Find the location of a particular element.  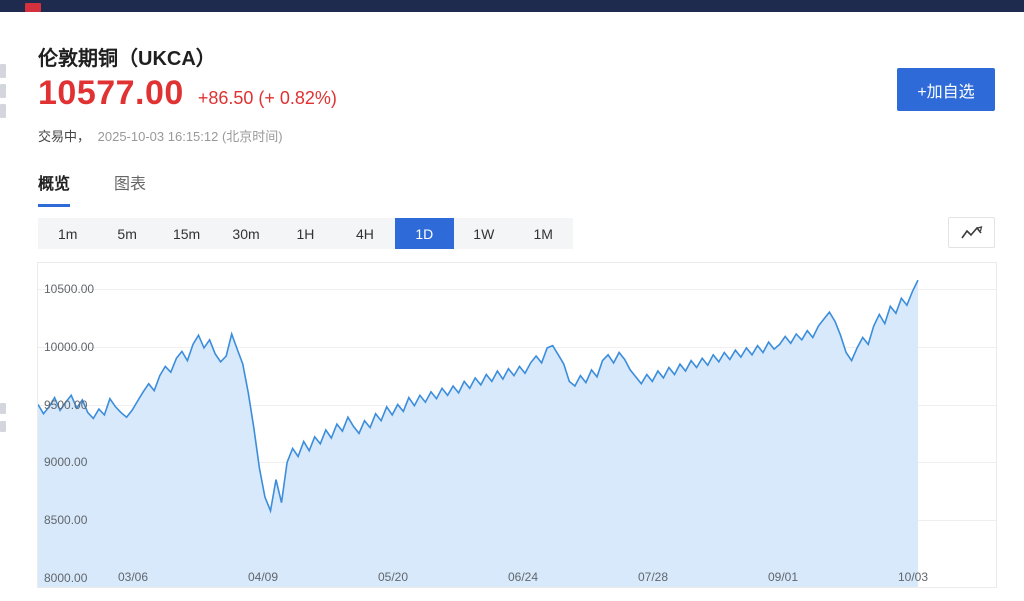

tab-overview: 概览 is located at coordinates (54, 188).